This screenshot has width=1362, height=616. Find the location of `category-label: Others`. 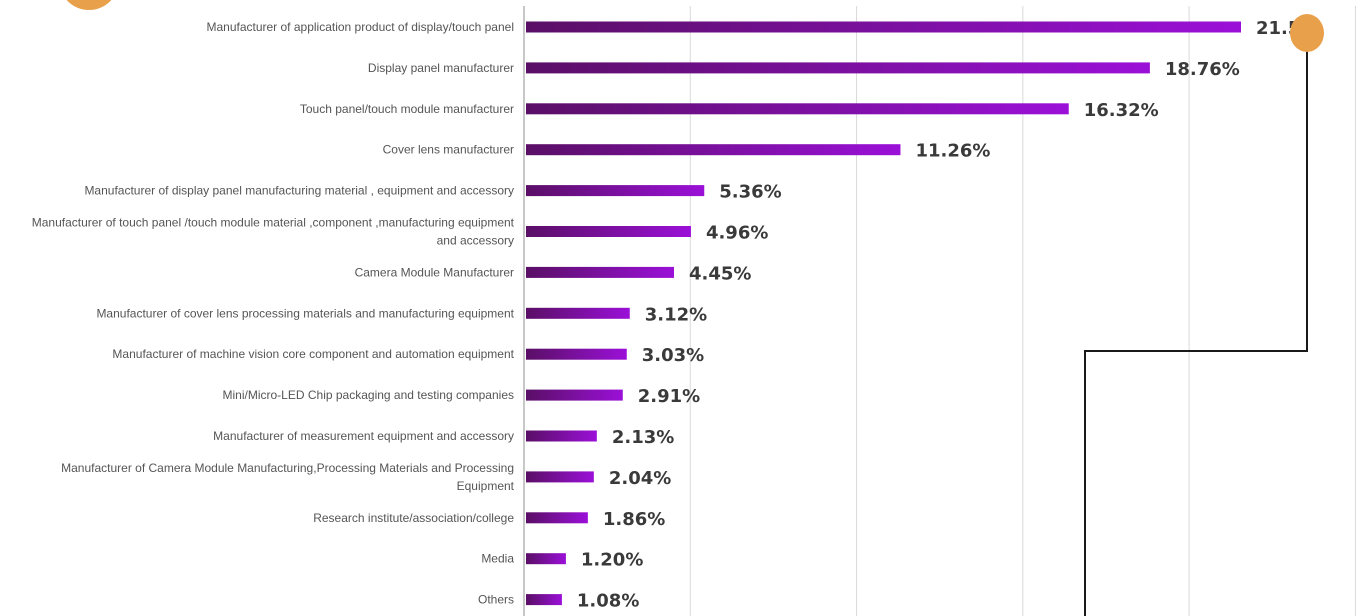

category-label: Others is located at coordinates (496, 600).